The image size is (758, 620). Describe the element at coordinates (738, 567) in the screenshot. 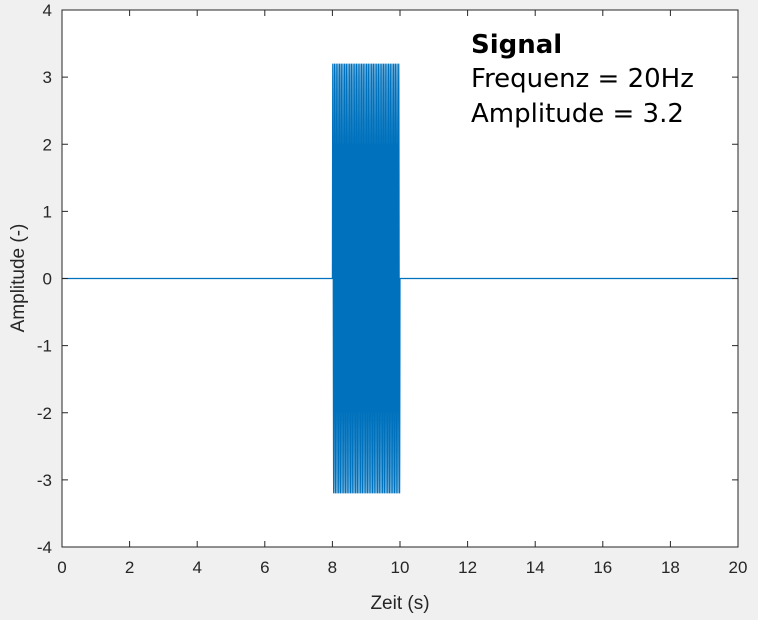

I see `x-tick-label: 20` at that location.